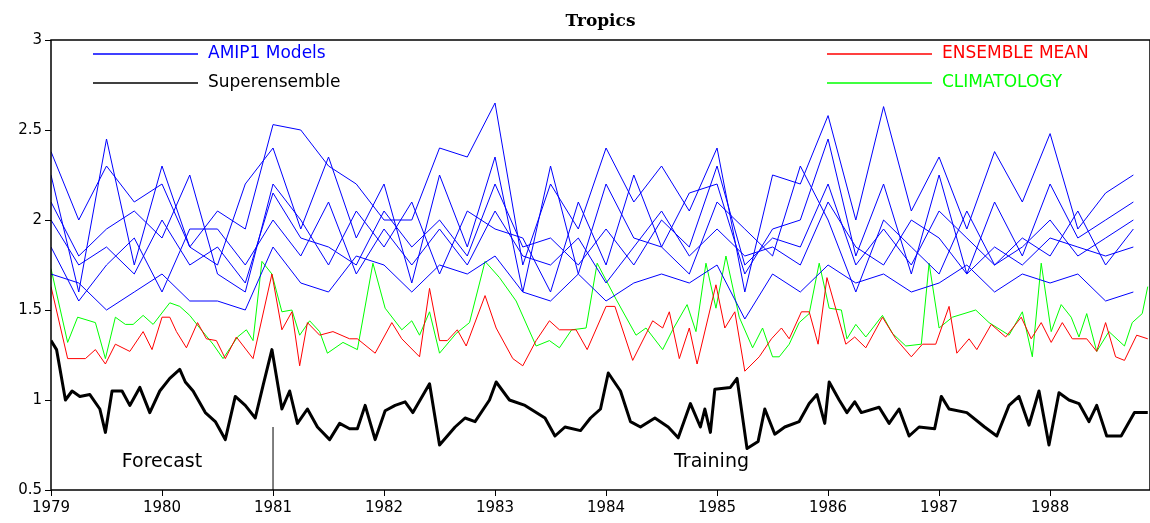  I want to click on x-tick-label: 1982, so click(384, 506).